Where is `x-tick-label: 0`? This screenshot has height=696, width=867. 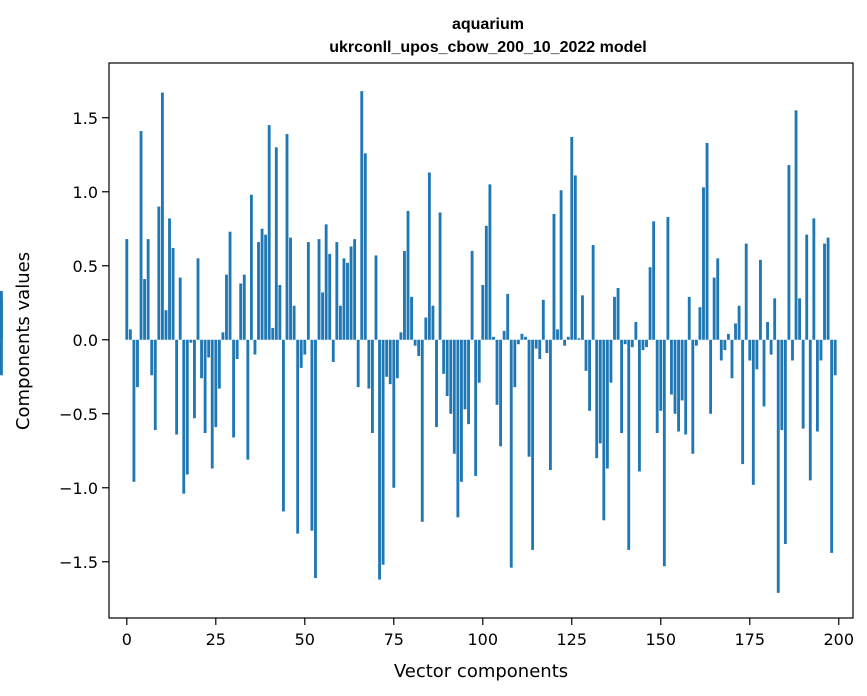 x-tick-label: 0 is located at coordinates (127, 639).